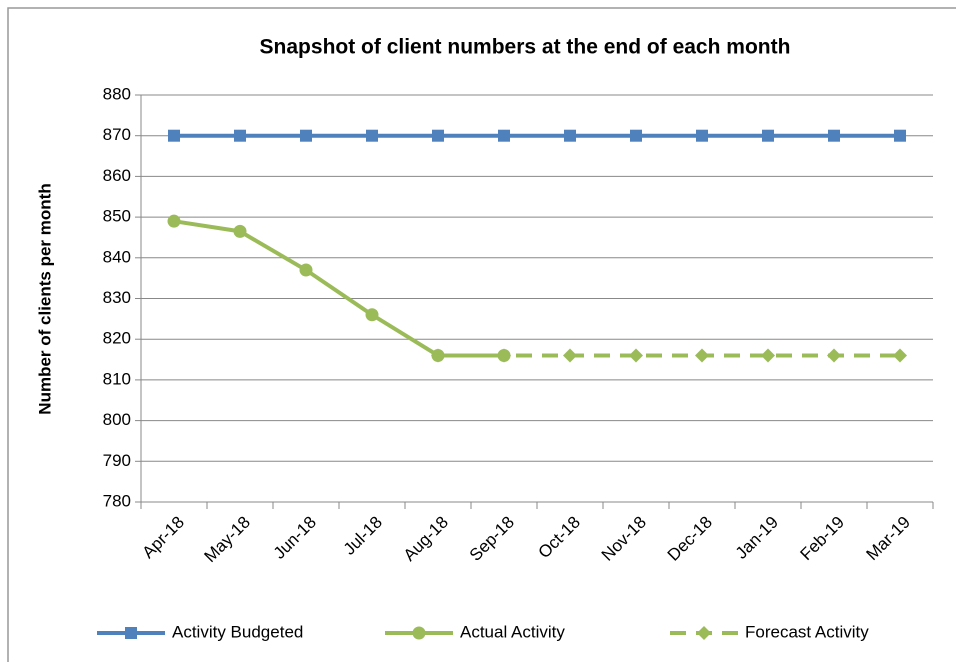 The image size is (956, 667). What do you see at coordinates (512, 631) in the screenshot?
I see `legend-label: Actual Activity` at bounding box center [512, 631].